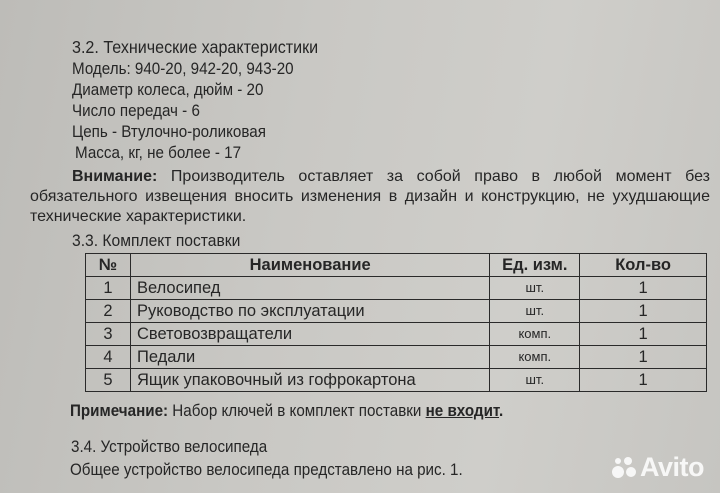 This screenshot has height=493, width=720. What do you see at coordinates (310, 265) in the screenshot?
I see `column-header: Наименование` at bounding box center [310, 265].